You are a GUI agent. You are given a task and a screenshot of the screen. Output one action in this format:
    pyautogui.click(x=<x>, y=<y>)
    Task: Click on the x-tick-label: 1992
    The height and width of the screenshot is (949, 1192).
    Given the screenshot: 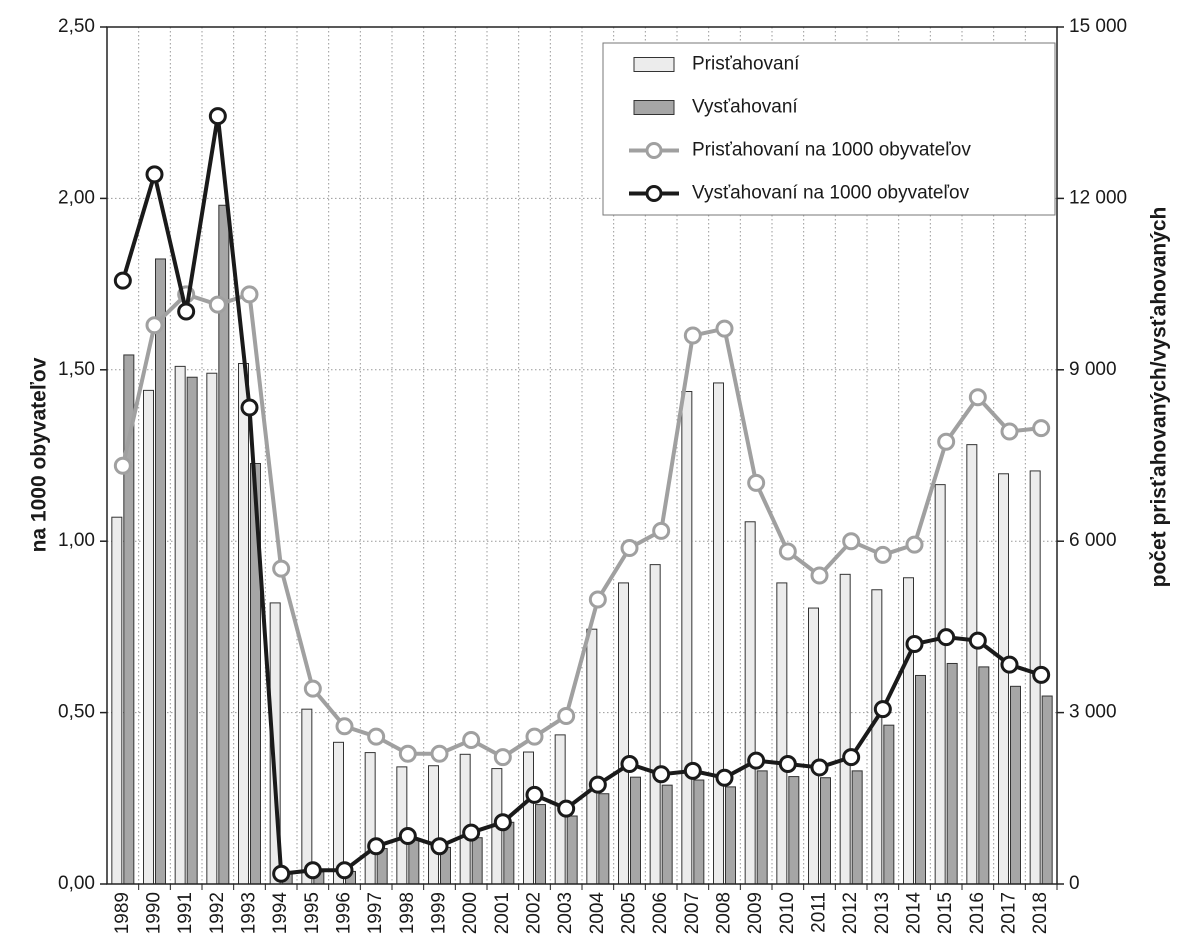 What is the action you would take?
    pyautogui.click(x=217, y=913)
    